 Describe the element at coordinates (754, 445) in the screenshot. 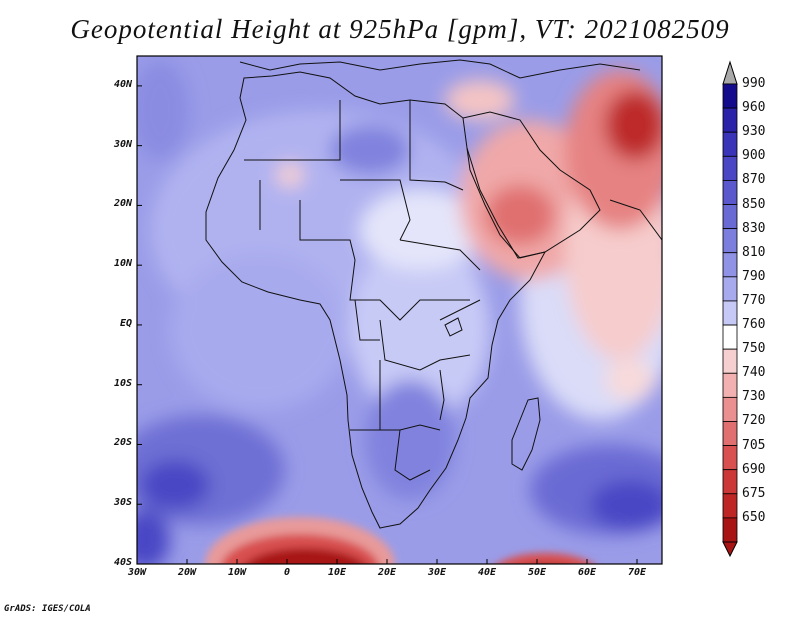

I see `colorbar-label: 705` at that location.